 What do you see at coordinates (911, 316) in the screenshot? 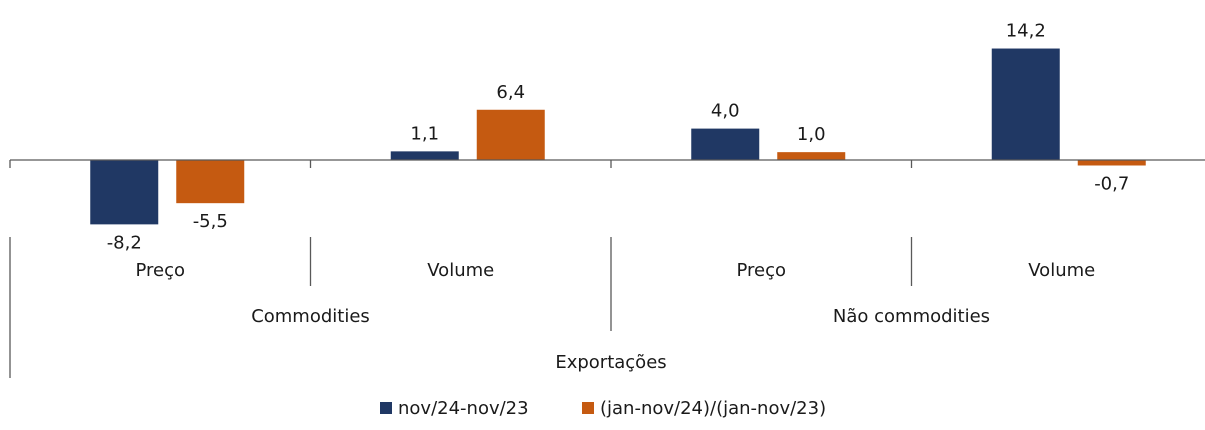
I see `group-label: Não commodities` at bounding box center [911, 316].